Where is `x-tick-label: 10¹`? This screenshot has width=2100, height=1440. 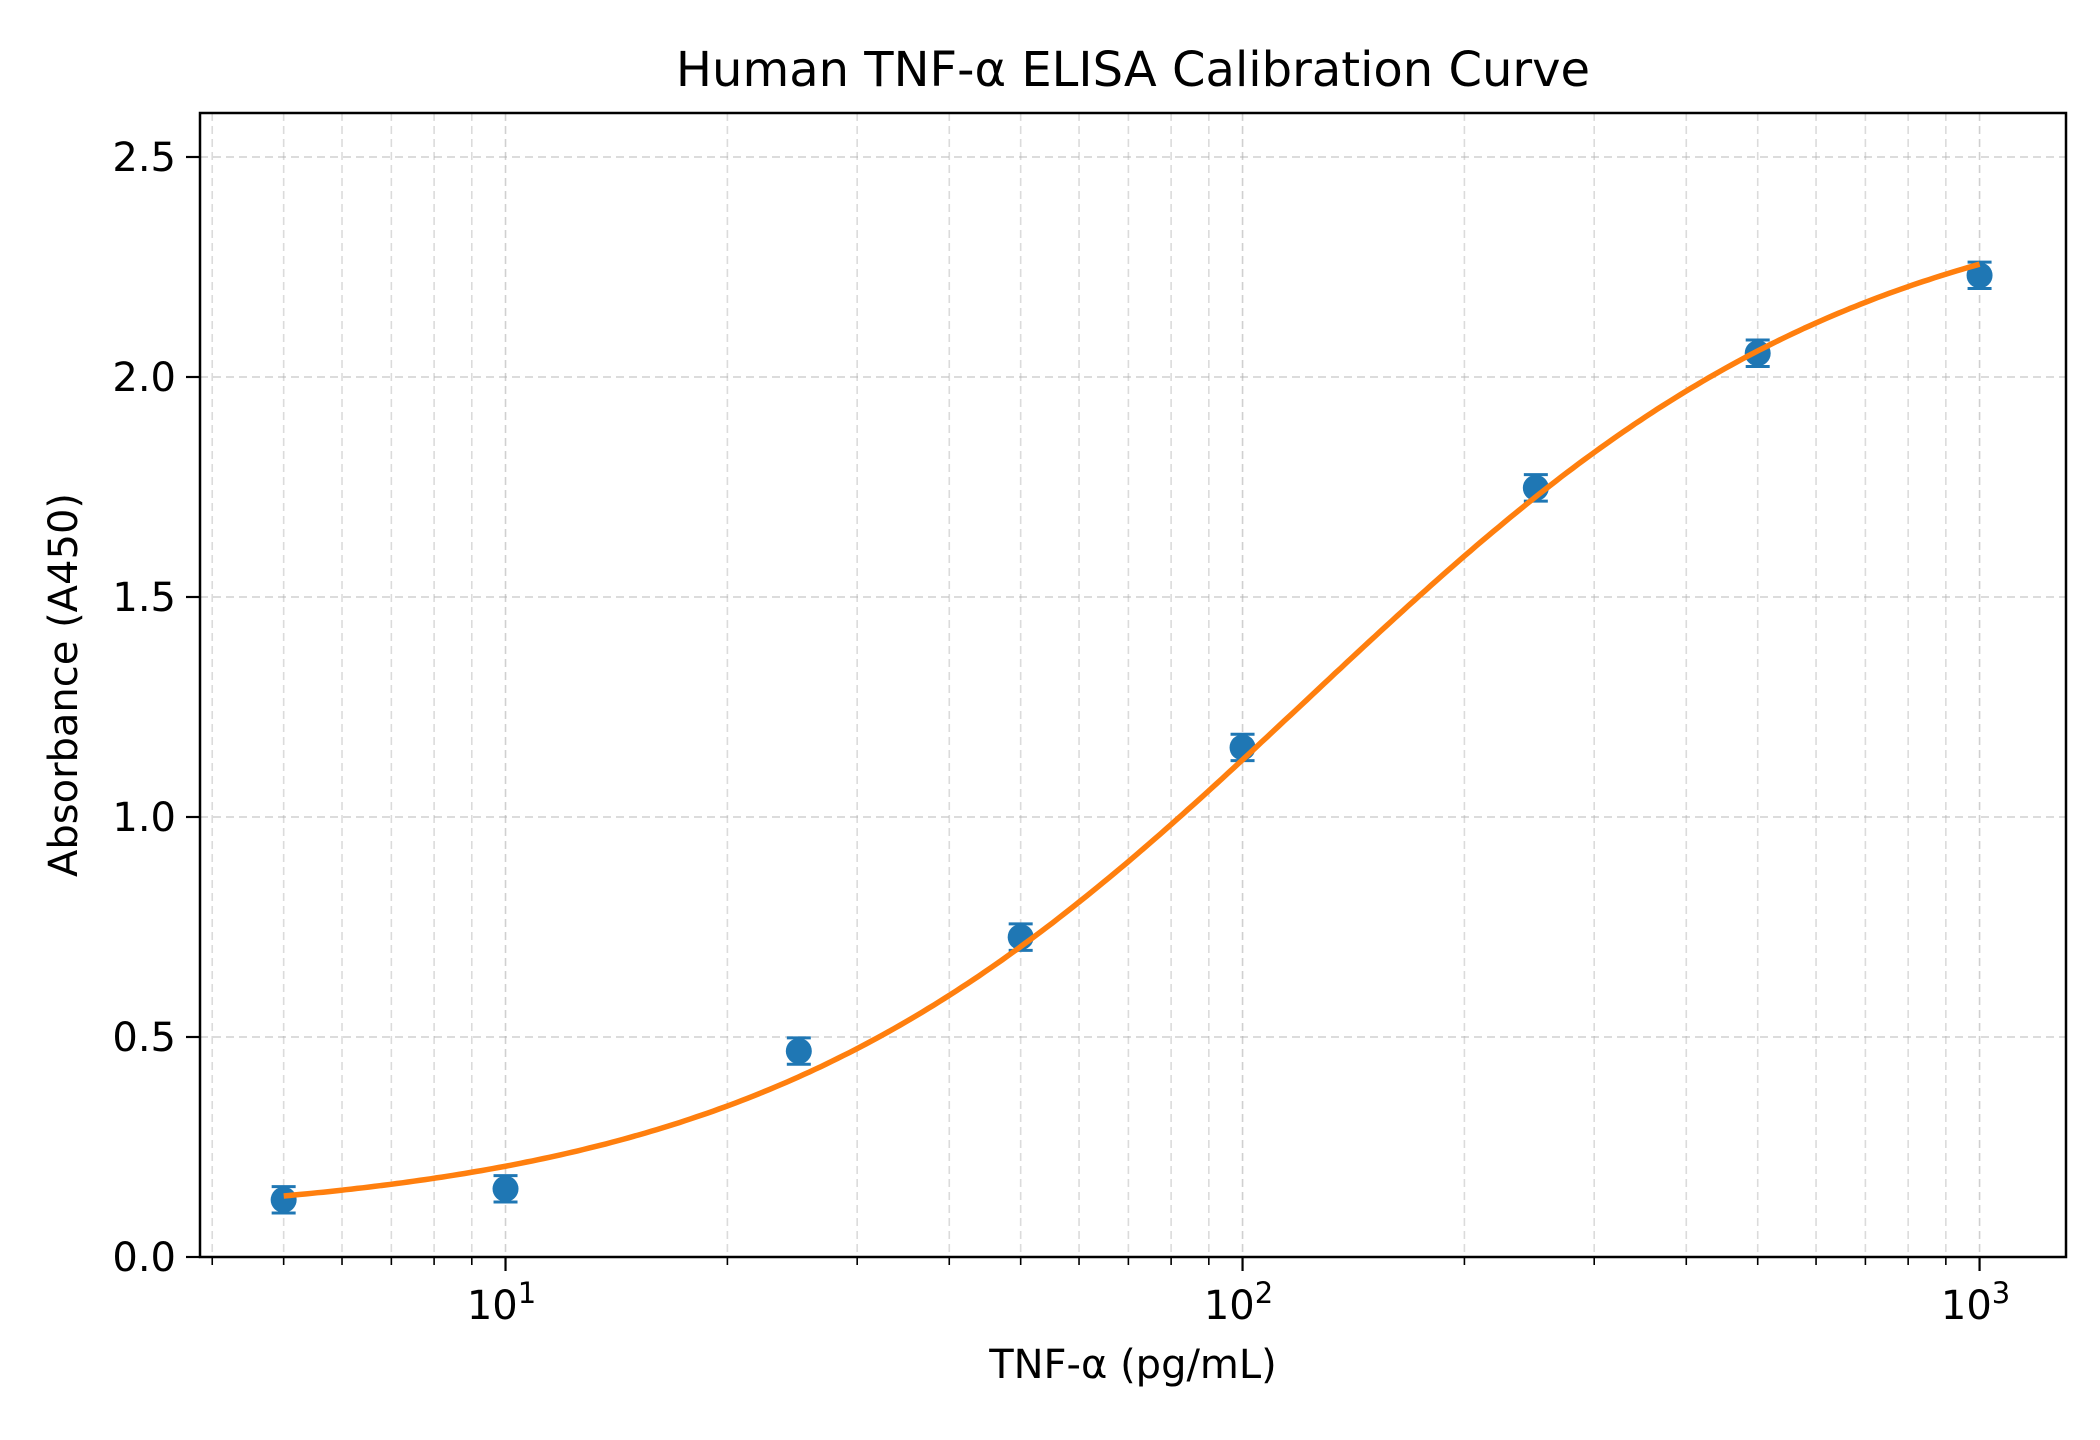
x-tick-label: 10¹ is located at coordinates (501, 1302).